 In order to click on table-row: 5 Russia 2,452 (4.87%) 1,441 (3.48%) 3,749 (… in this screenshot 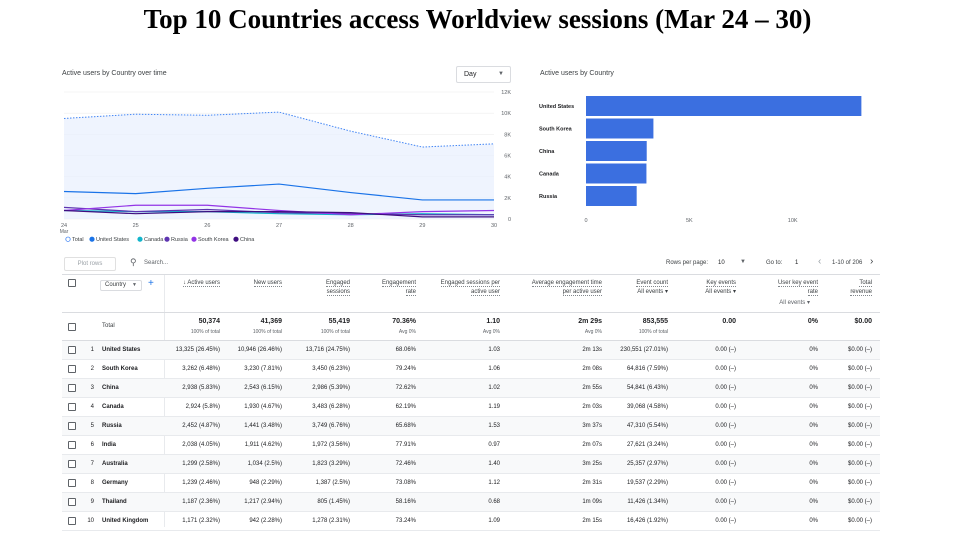, I will do `click(471, 426)`.